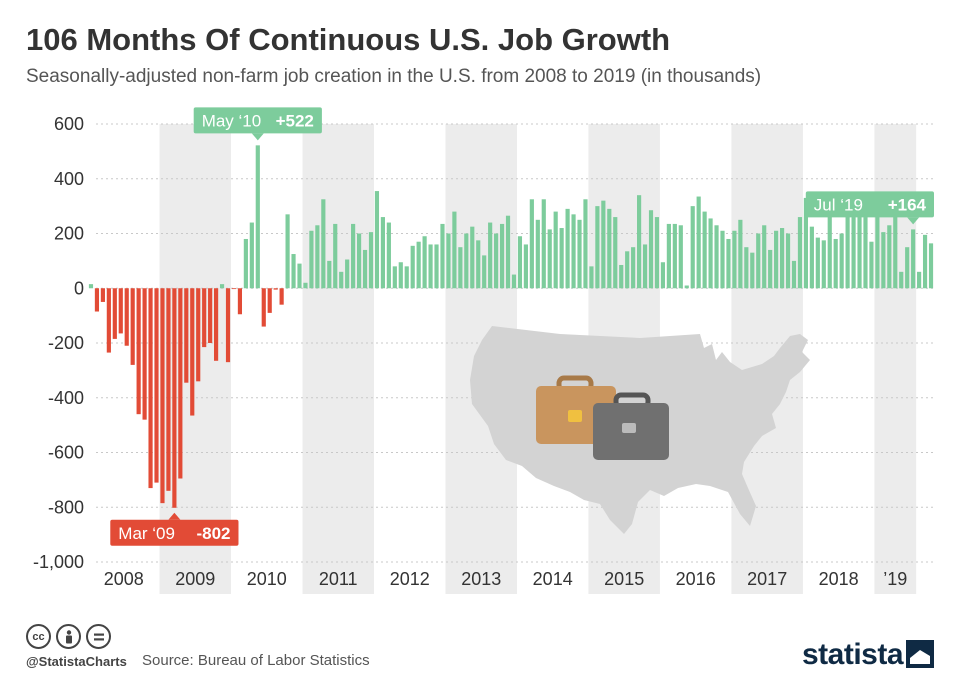 This screenshot has height=684, width=960. I want to click on y-tick-label: -200, so click(66, 343).